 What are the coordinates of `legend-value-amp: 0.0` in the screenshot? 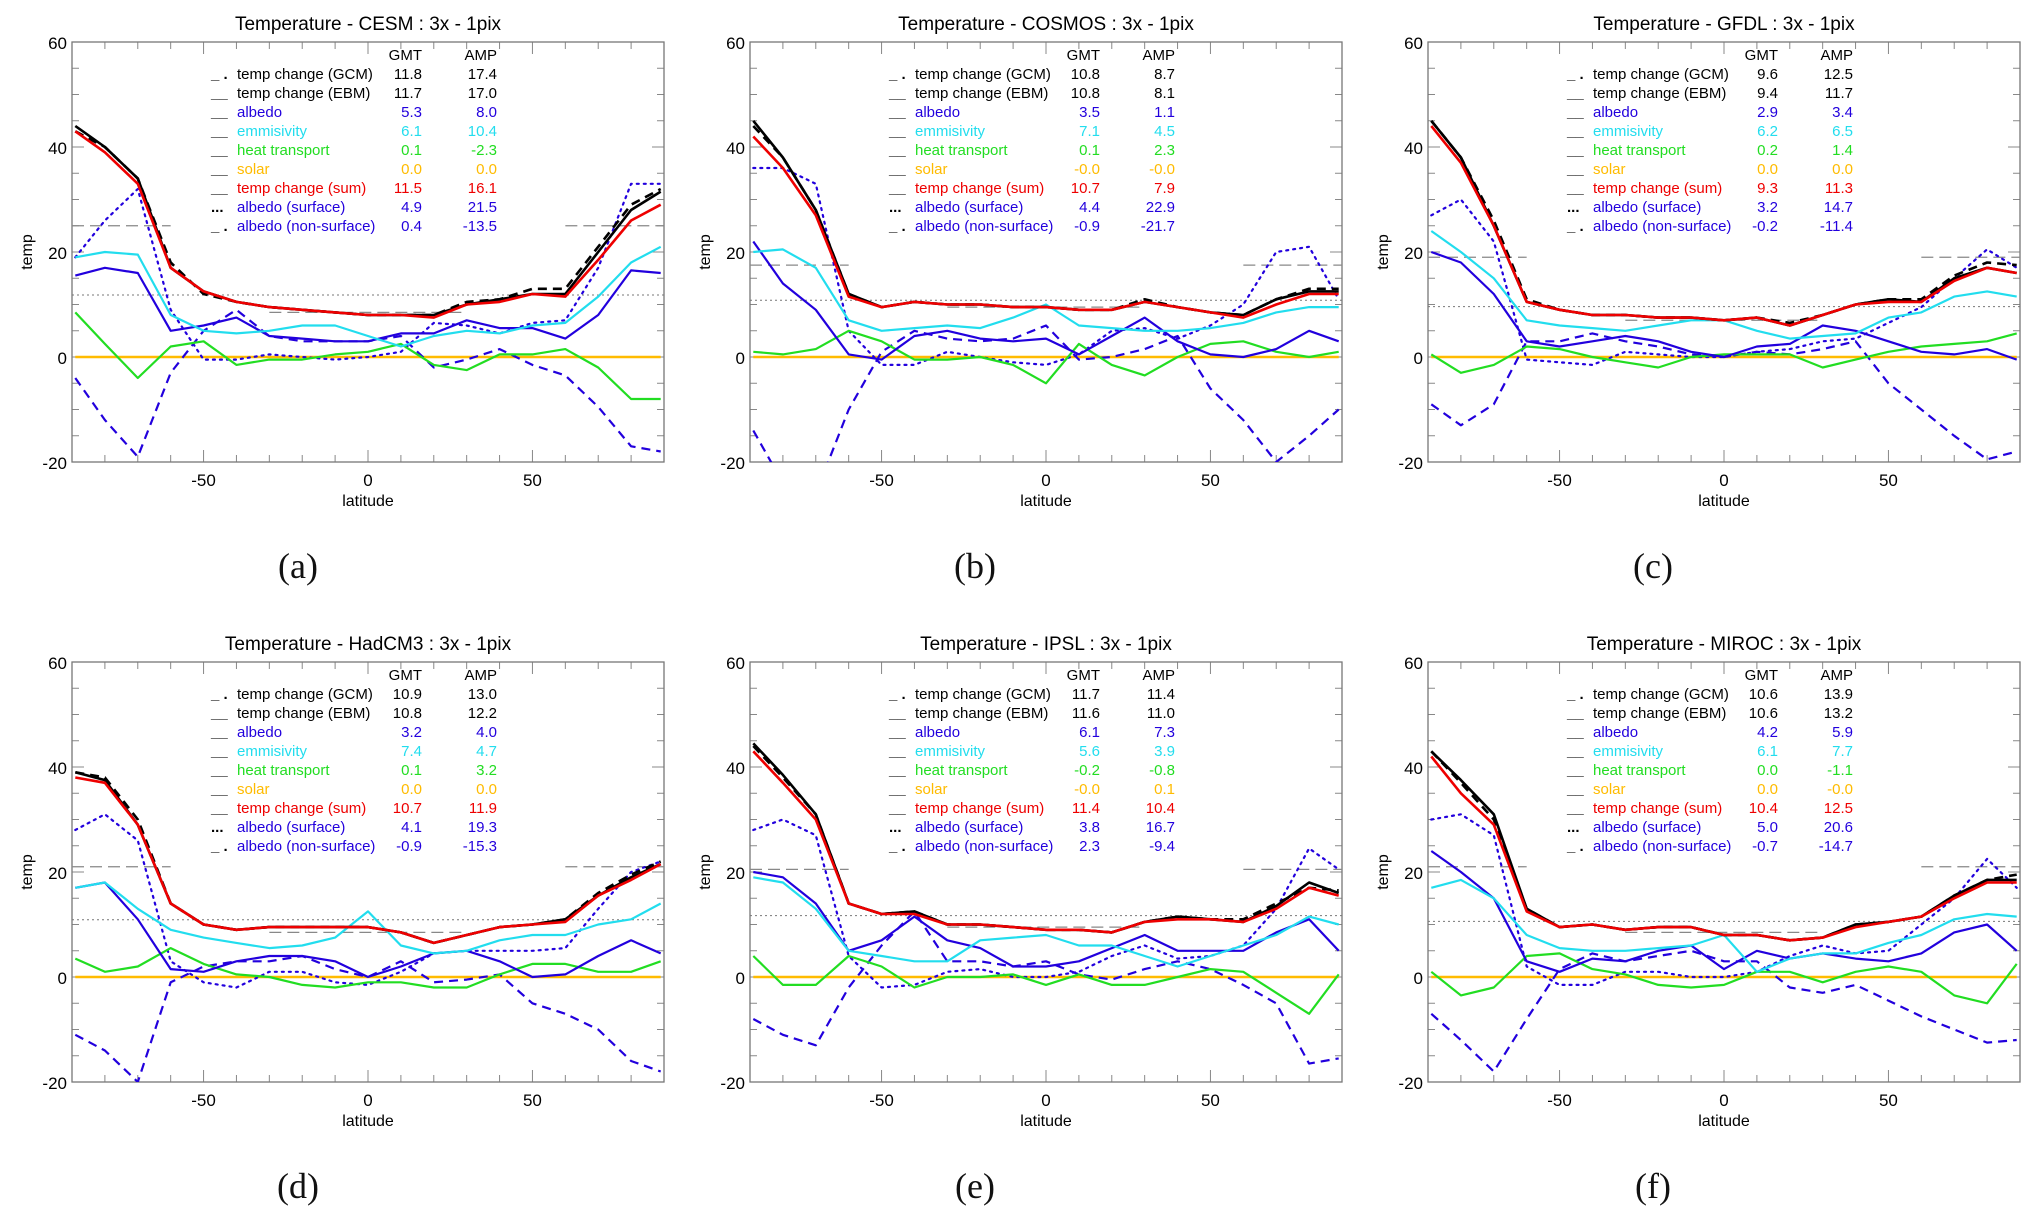 It's located at (486, 789).